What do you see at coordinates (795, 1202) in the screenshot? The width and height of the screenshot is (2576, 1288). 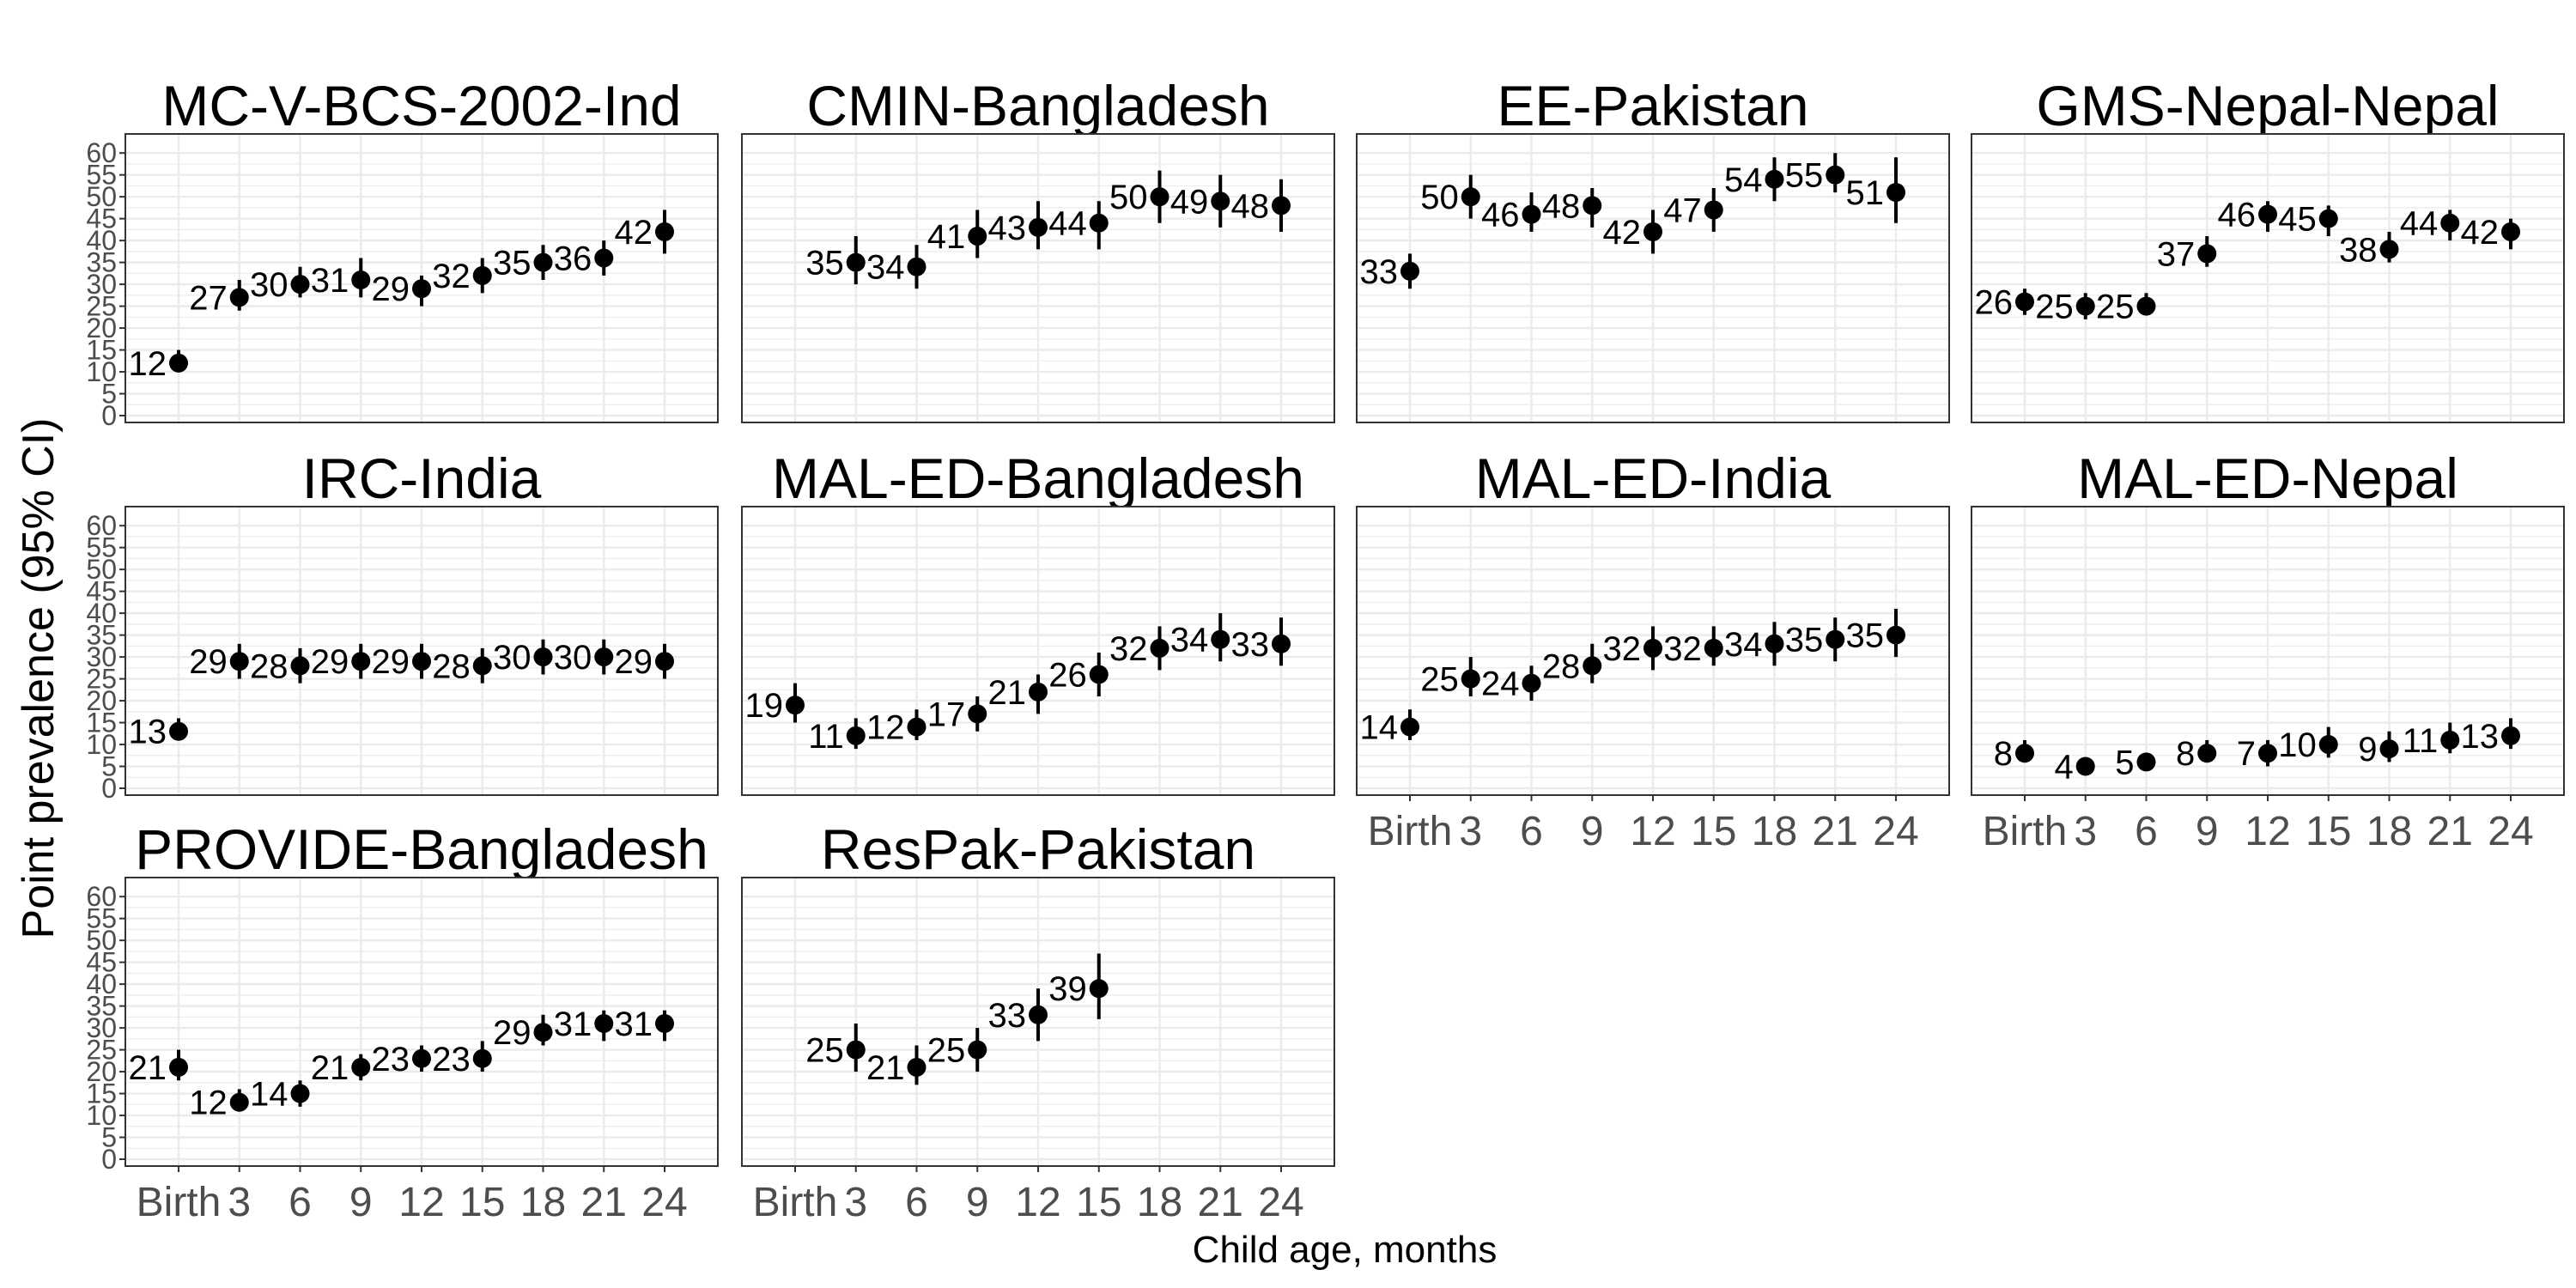 I see `x-tick-label: Birth` at bounding box center [795, 1202].